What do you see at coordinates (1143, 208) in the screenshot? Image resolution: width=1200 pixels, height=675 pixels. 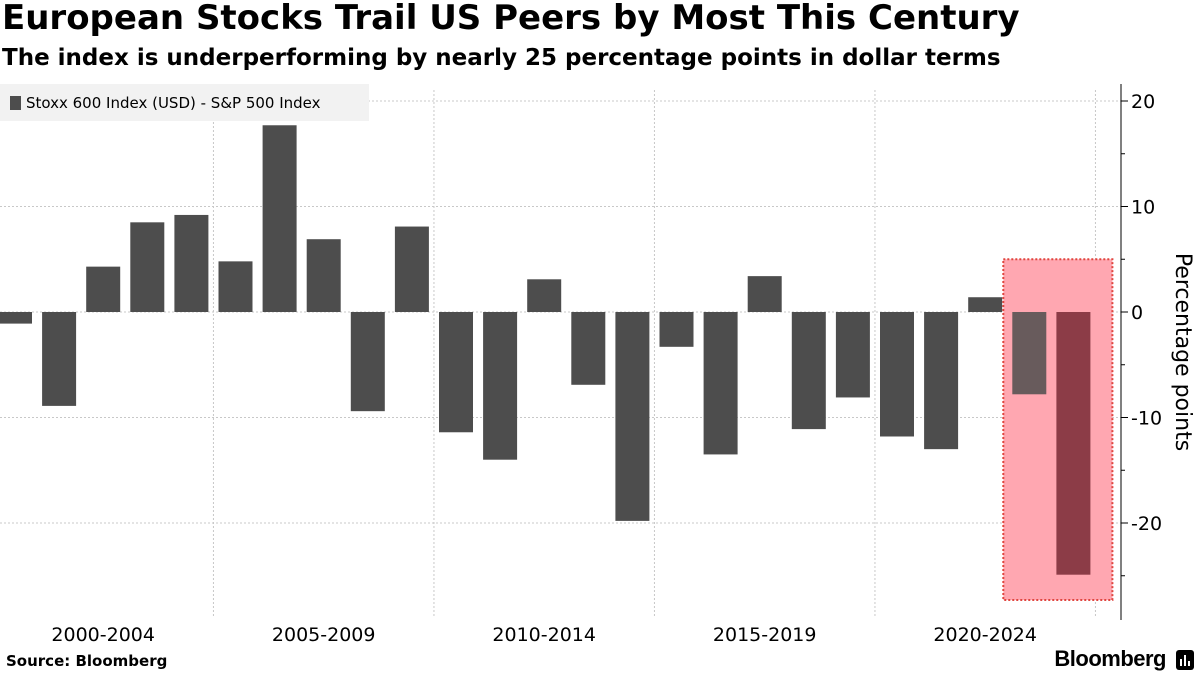 I see `y-tick-label: 10` at bounding box center [1143, 208].